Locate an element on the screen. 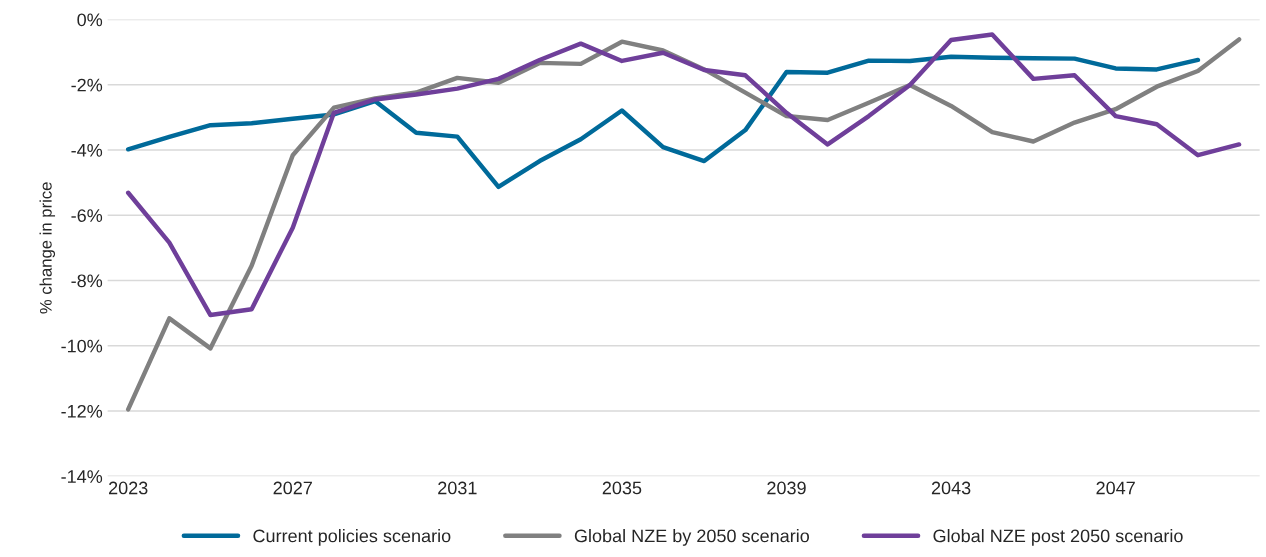  y-tick-label: -2% is located at coordinates (87, 85).